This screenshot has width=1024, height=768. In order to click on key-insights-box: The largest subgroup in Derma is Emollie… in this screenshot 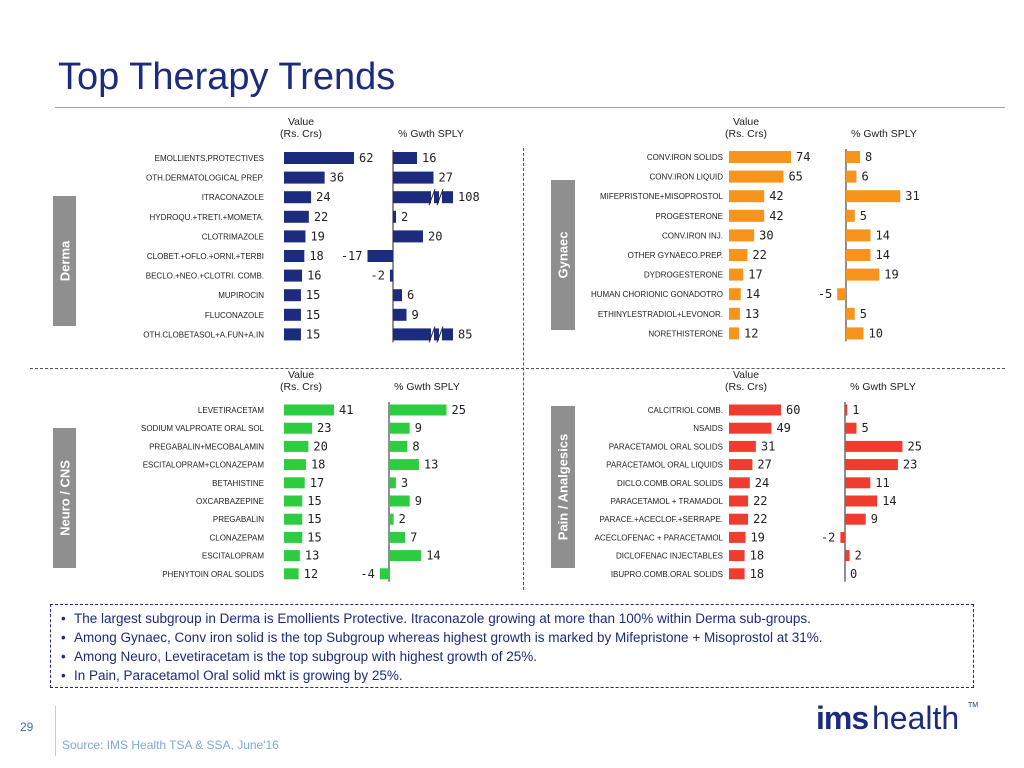, I will do `click(512, 646)`.